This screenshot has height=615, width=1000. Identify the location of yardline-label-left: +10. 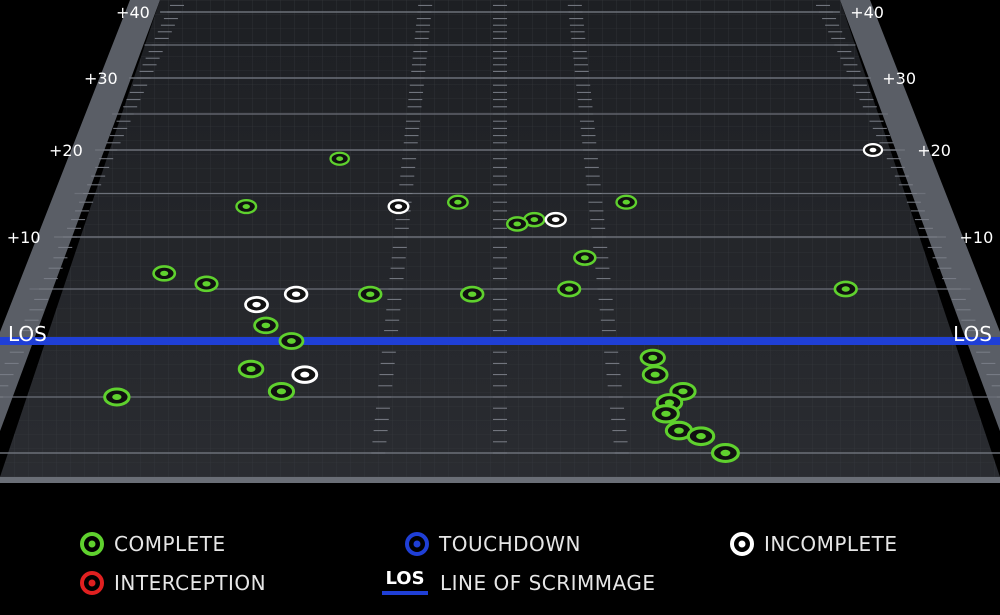
(24, 237).